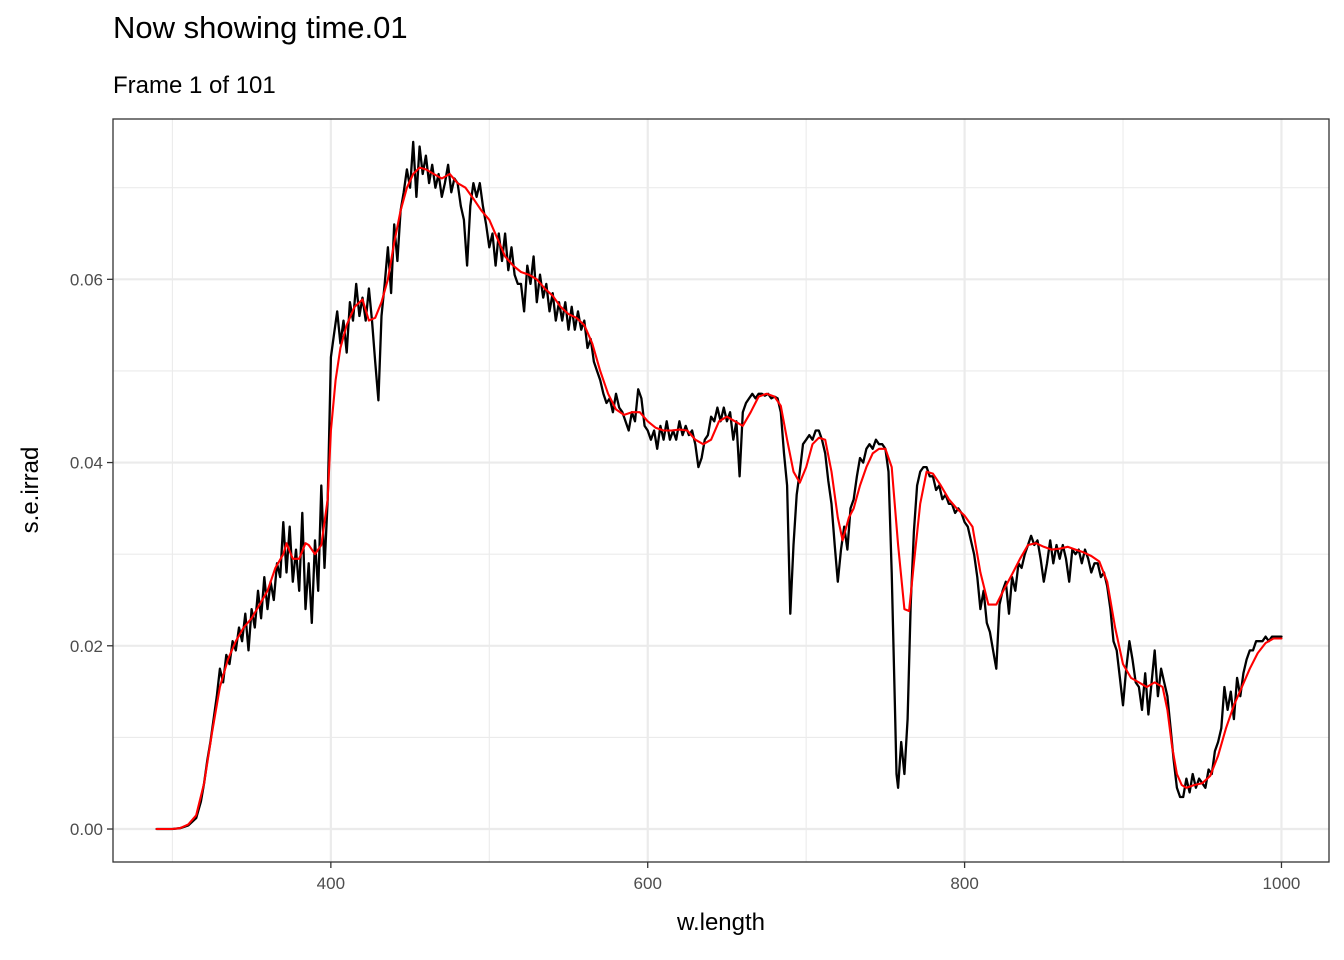 The image size is (1344, 960). Describe the element at coordinates (809, 877) in the screenshot. I see `x-axis: 400 600 800 1000` at that location.